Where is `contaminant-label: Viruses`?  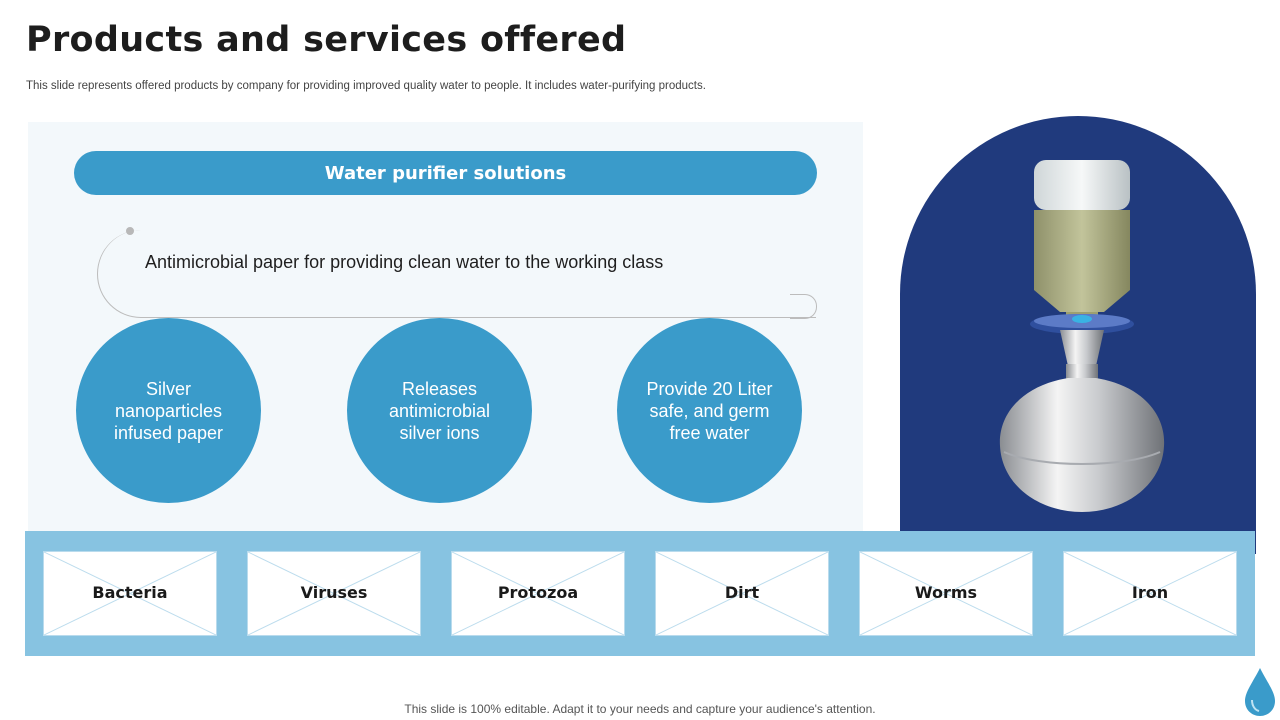 contaminant-label: Viruses is located at coordinates (334, 592).